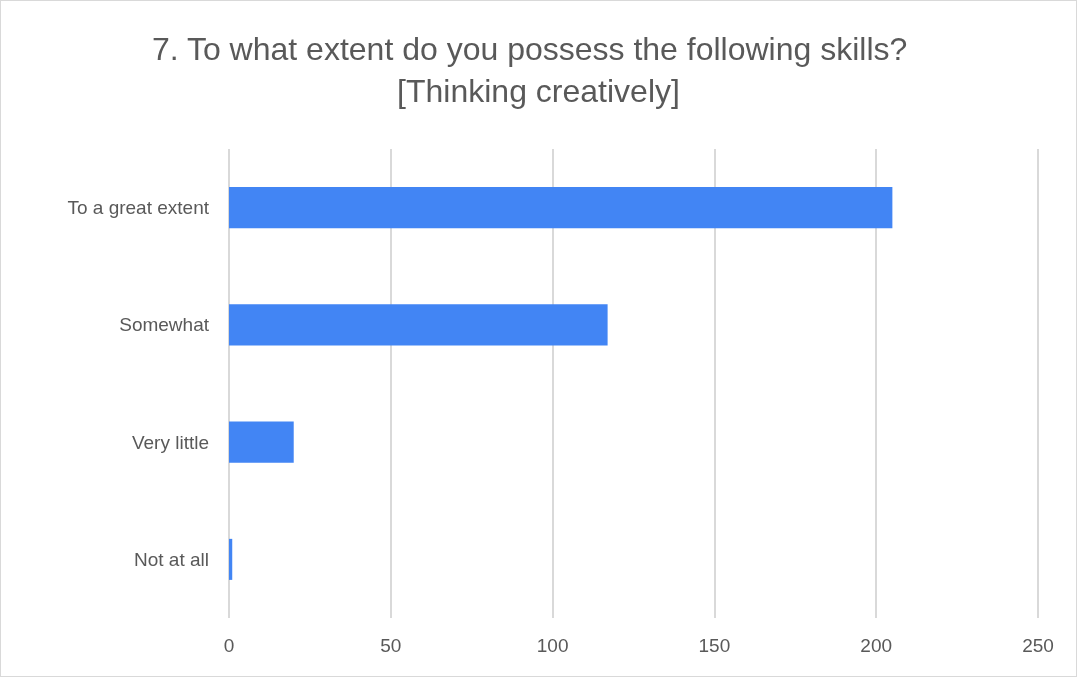 Image resolution: width=1077 pixels, height=677 pixels. I want to click on chart-title: 7. To what extent do you possess the following skills? [Thinking creatively], so click(538, 70).